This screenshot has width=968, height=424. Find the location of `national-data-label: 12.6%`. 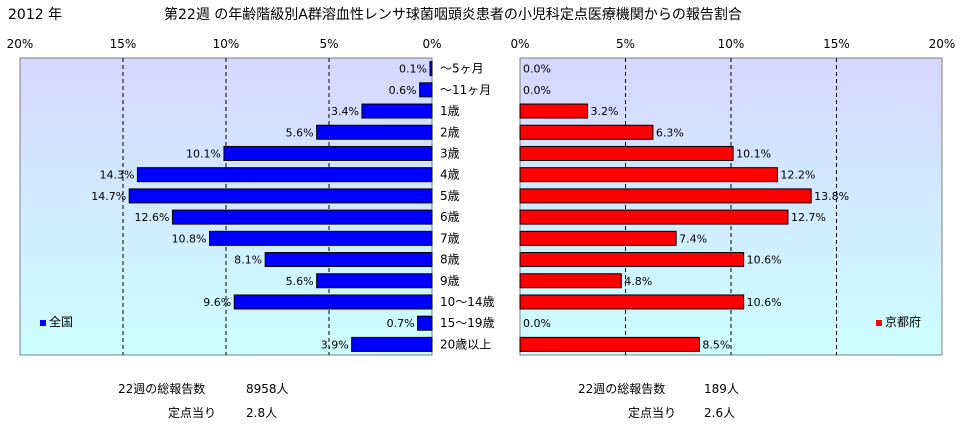

national-data-label: 12.6% is located at coordinates (151, 217).